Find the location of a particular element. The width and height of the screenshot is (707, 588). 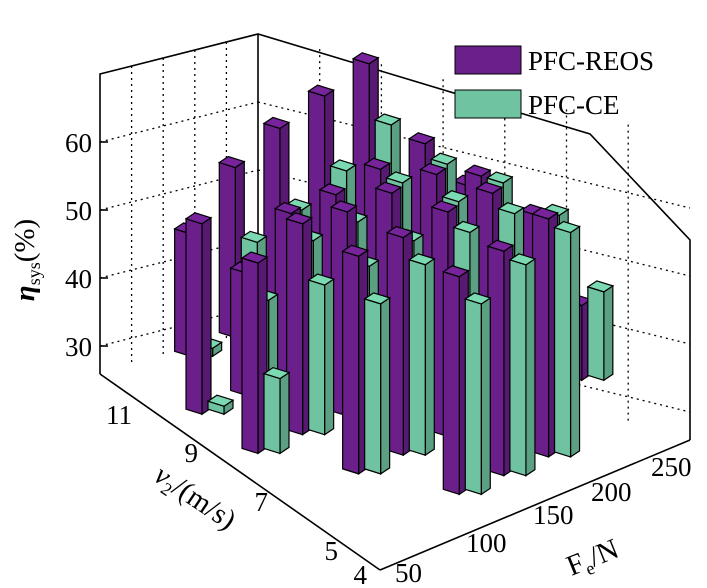

legend-label-pfc-reos: PFC-REOS is located at coordinates (591, 61).